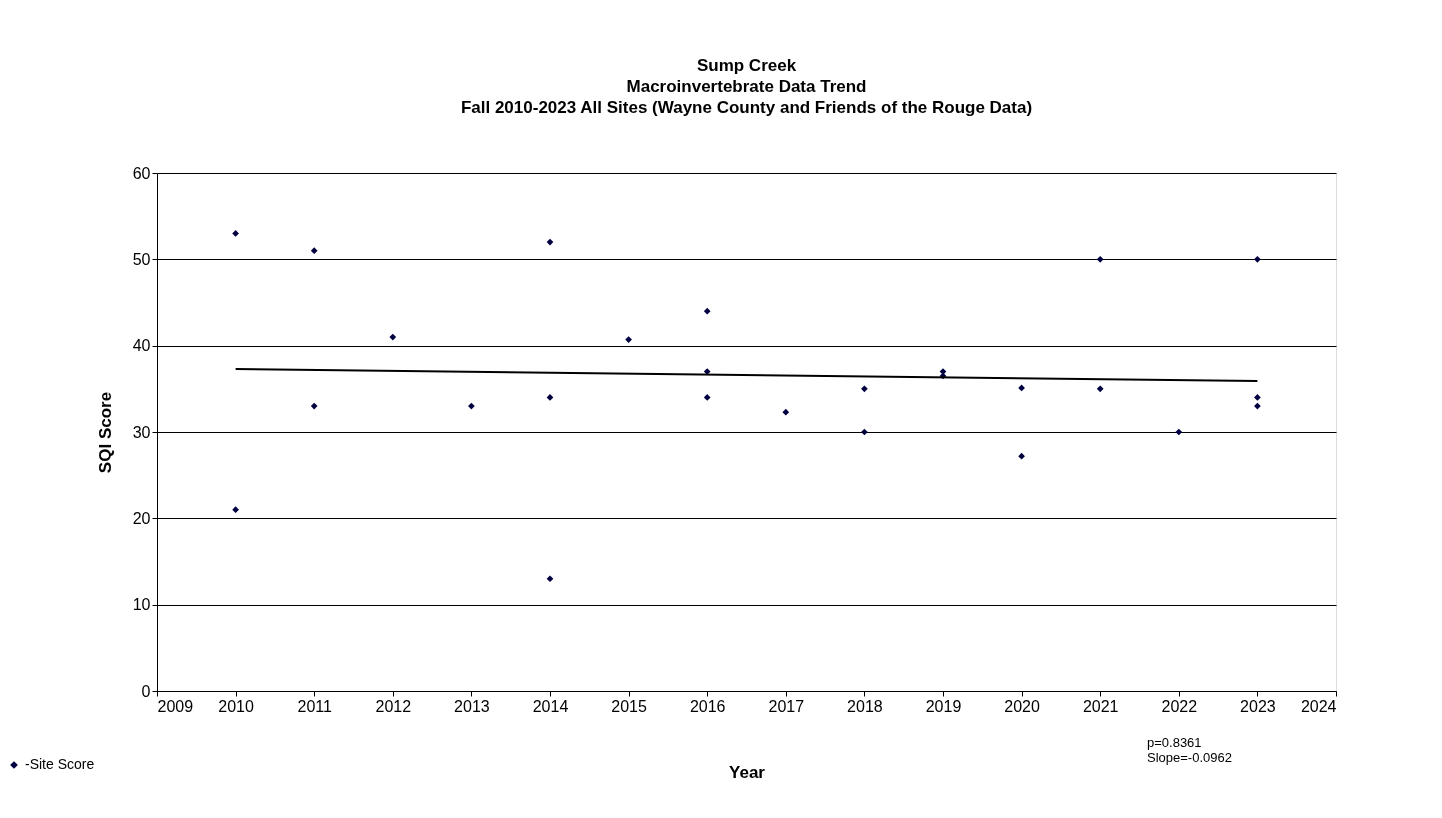  What do you see at coordinates (746, 86) in the screenshot?
I see `text: Macroinvertebrate Data Trend` at bounding box center [746, 86].